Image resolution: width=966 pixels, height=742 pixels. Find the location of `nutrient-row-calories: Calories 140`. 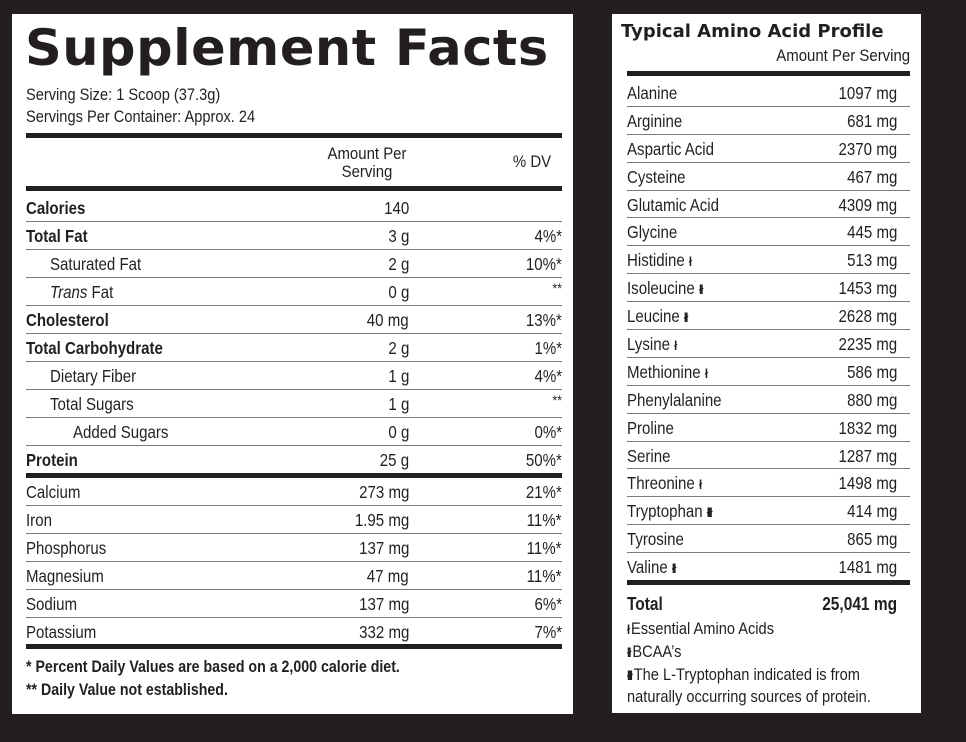

nutrient-row-calories: Calories 140 is located at coordinates (294, 208).